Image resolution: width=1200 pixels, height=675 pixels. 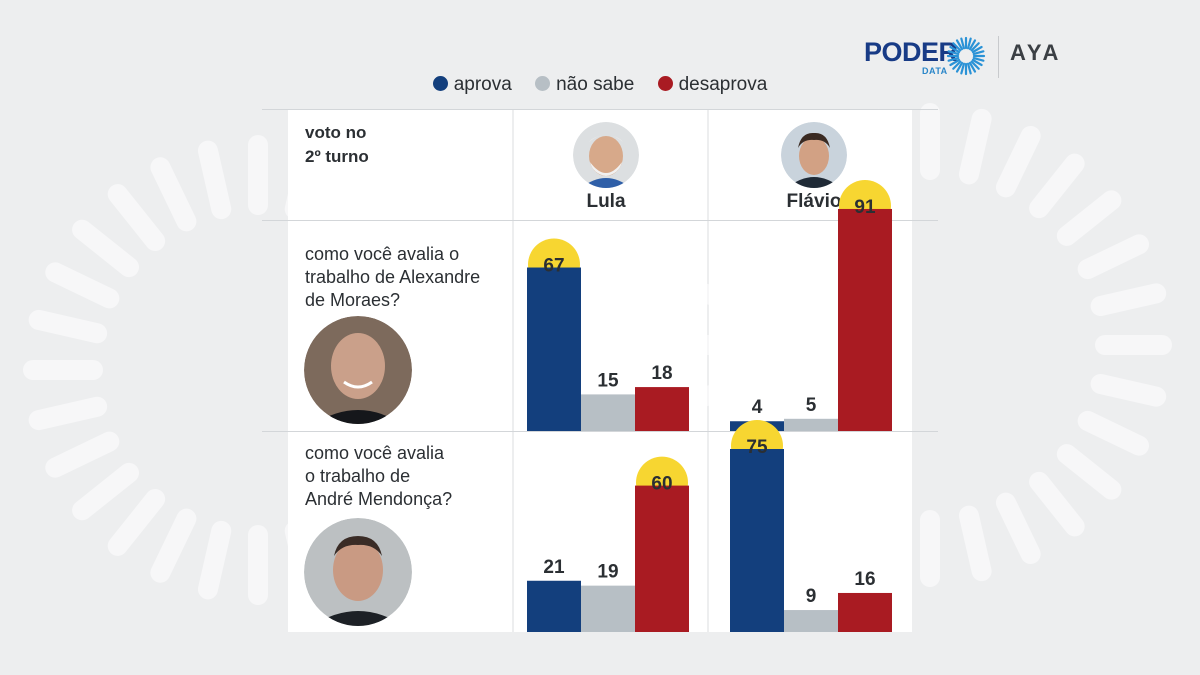 What do you see at coordinates (337, 156) in the screenshot?
I see `header-label-line2: 2º turno` at bounding box center [337, 156].